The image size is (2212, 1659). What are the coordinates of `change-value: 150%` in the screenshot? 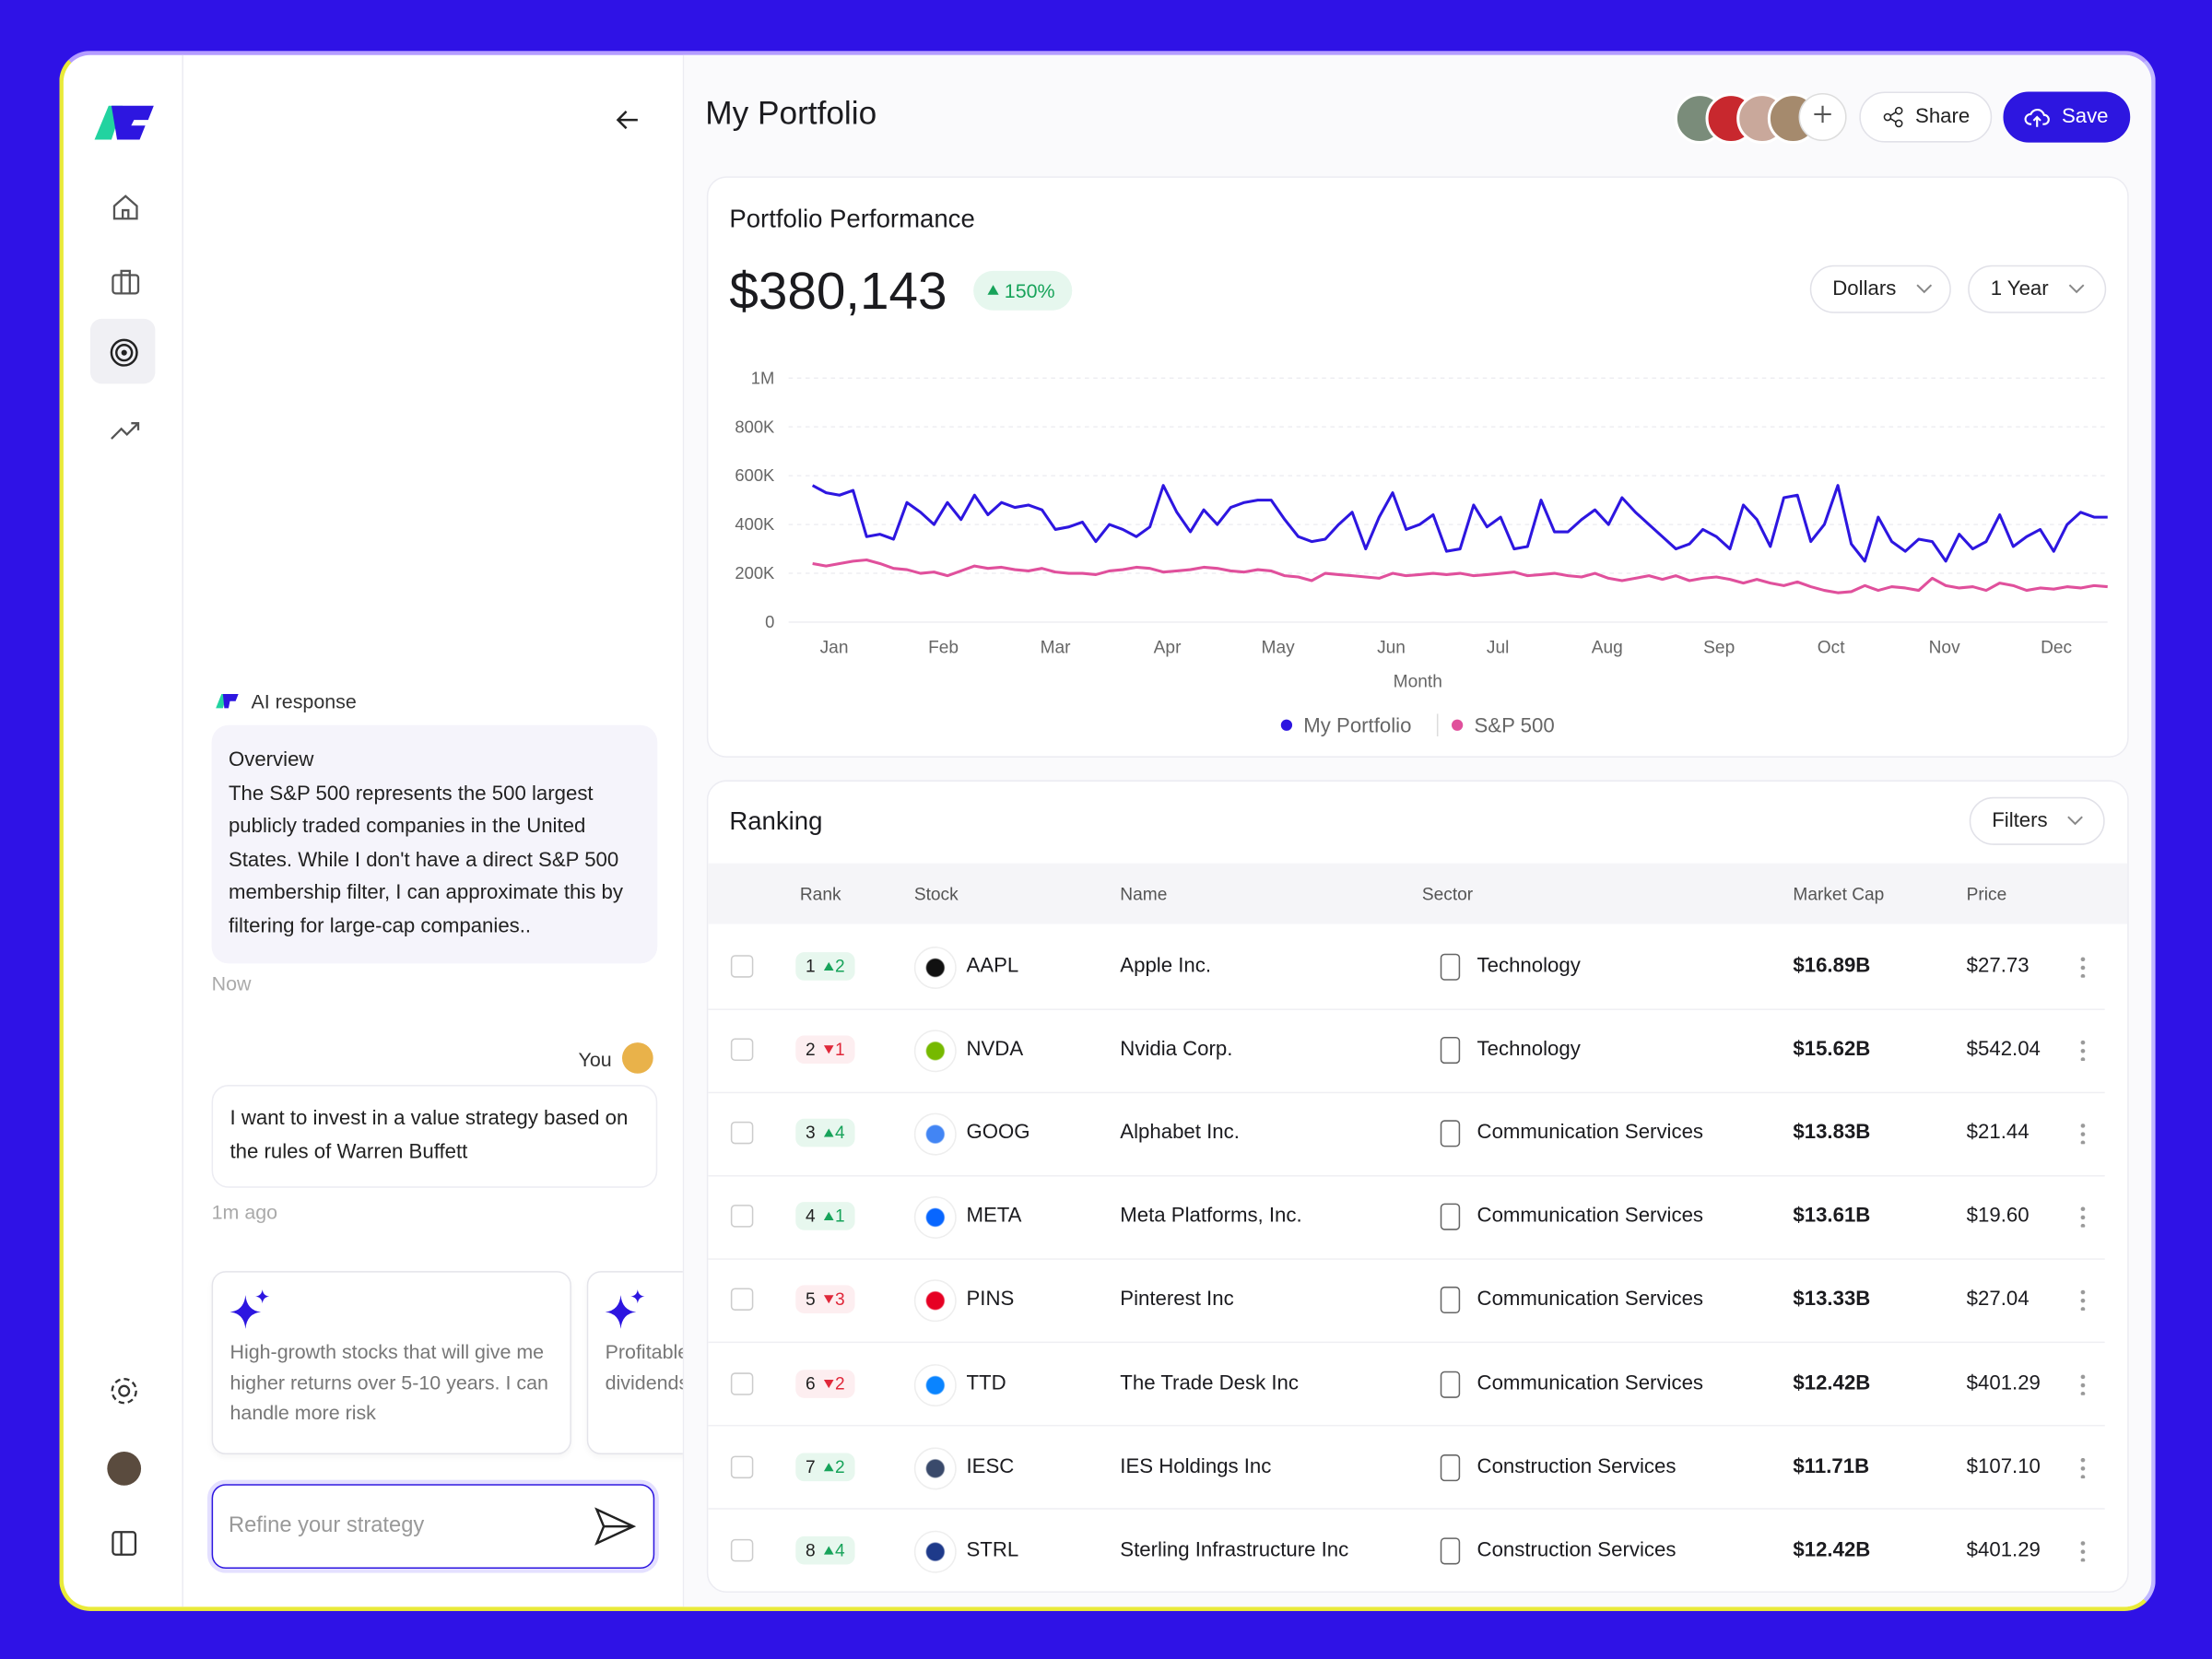 It's located at (1029, 290).